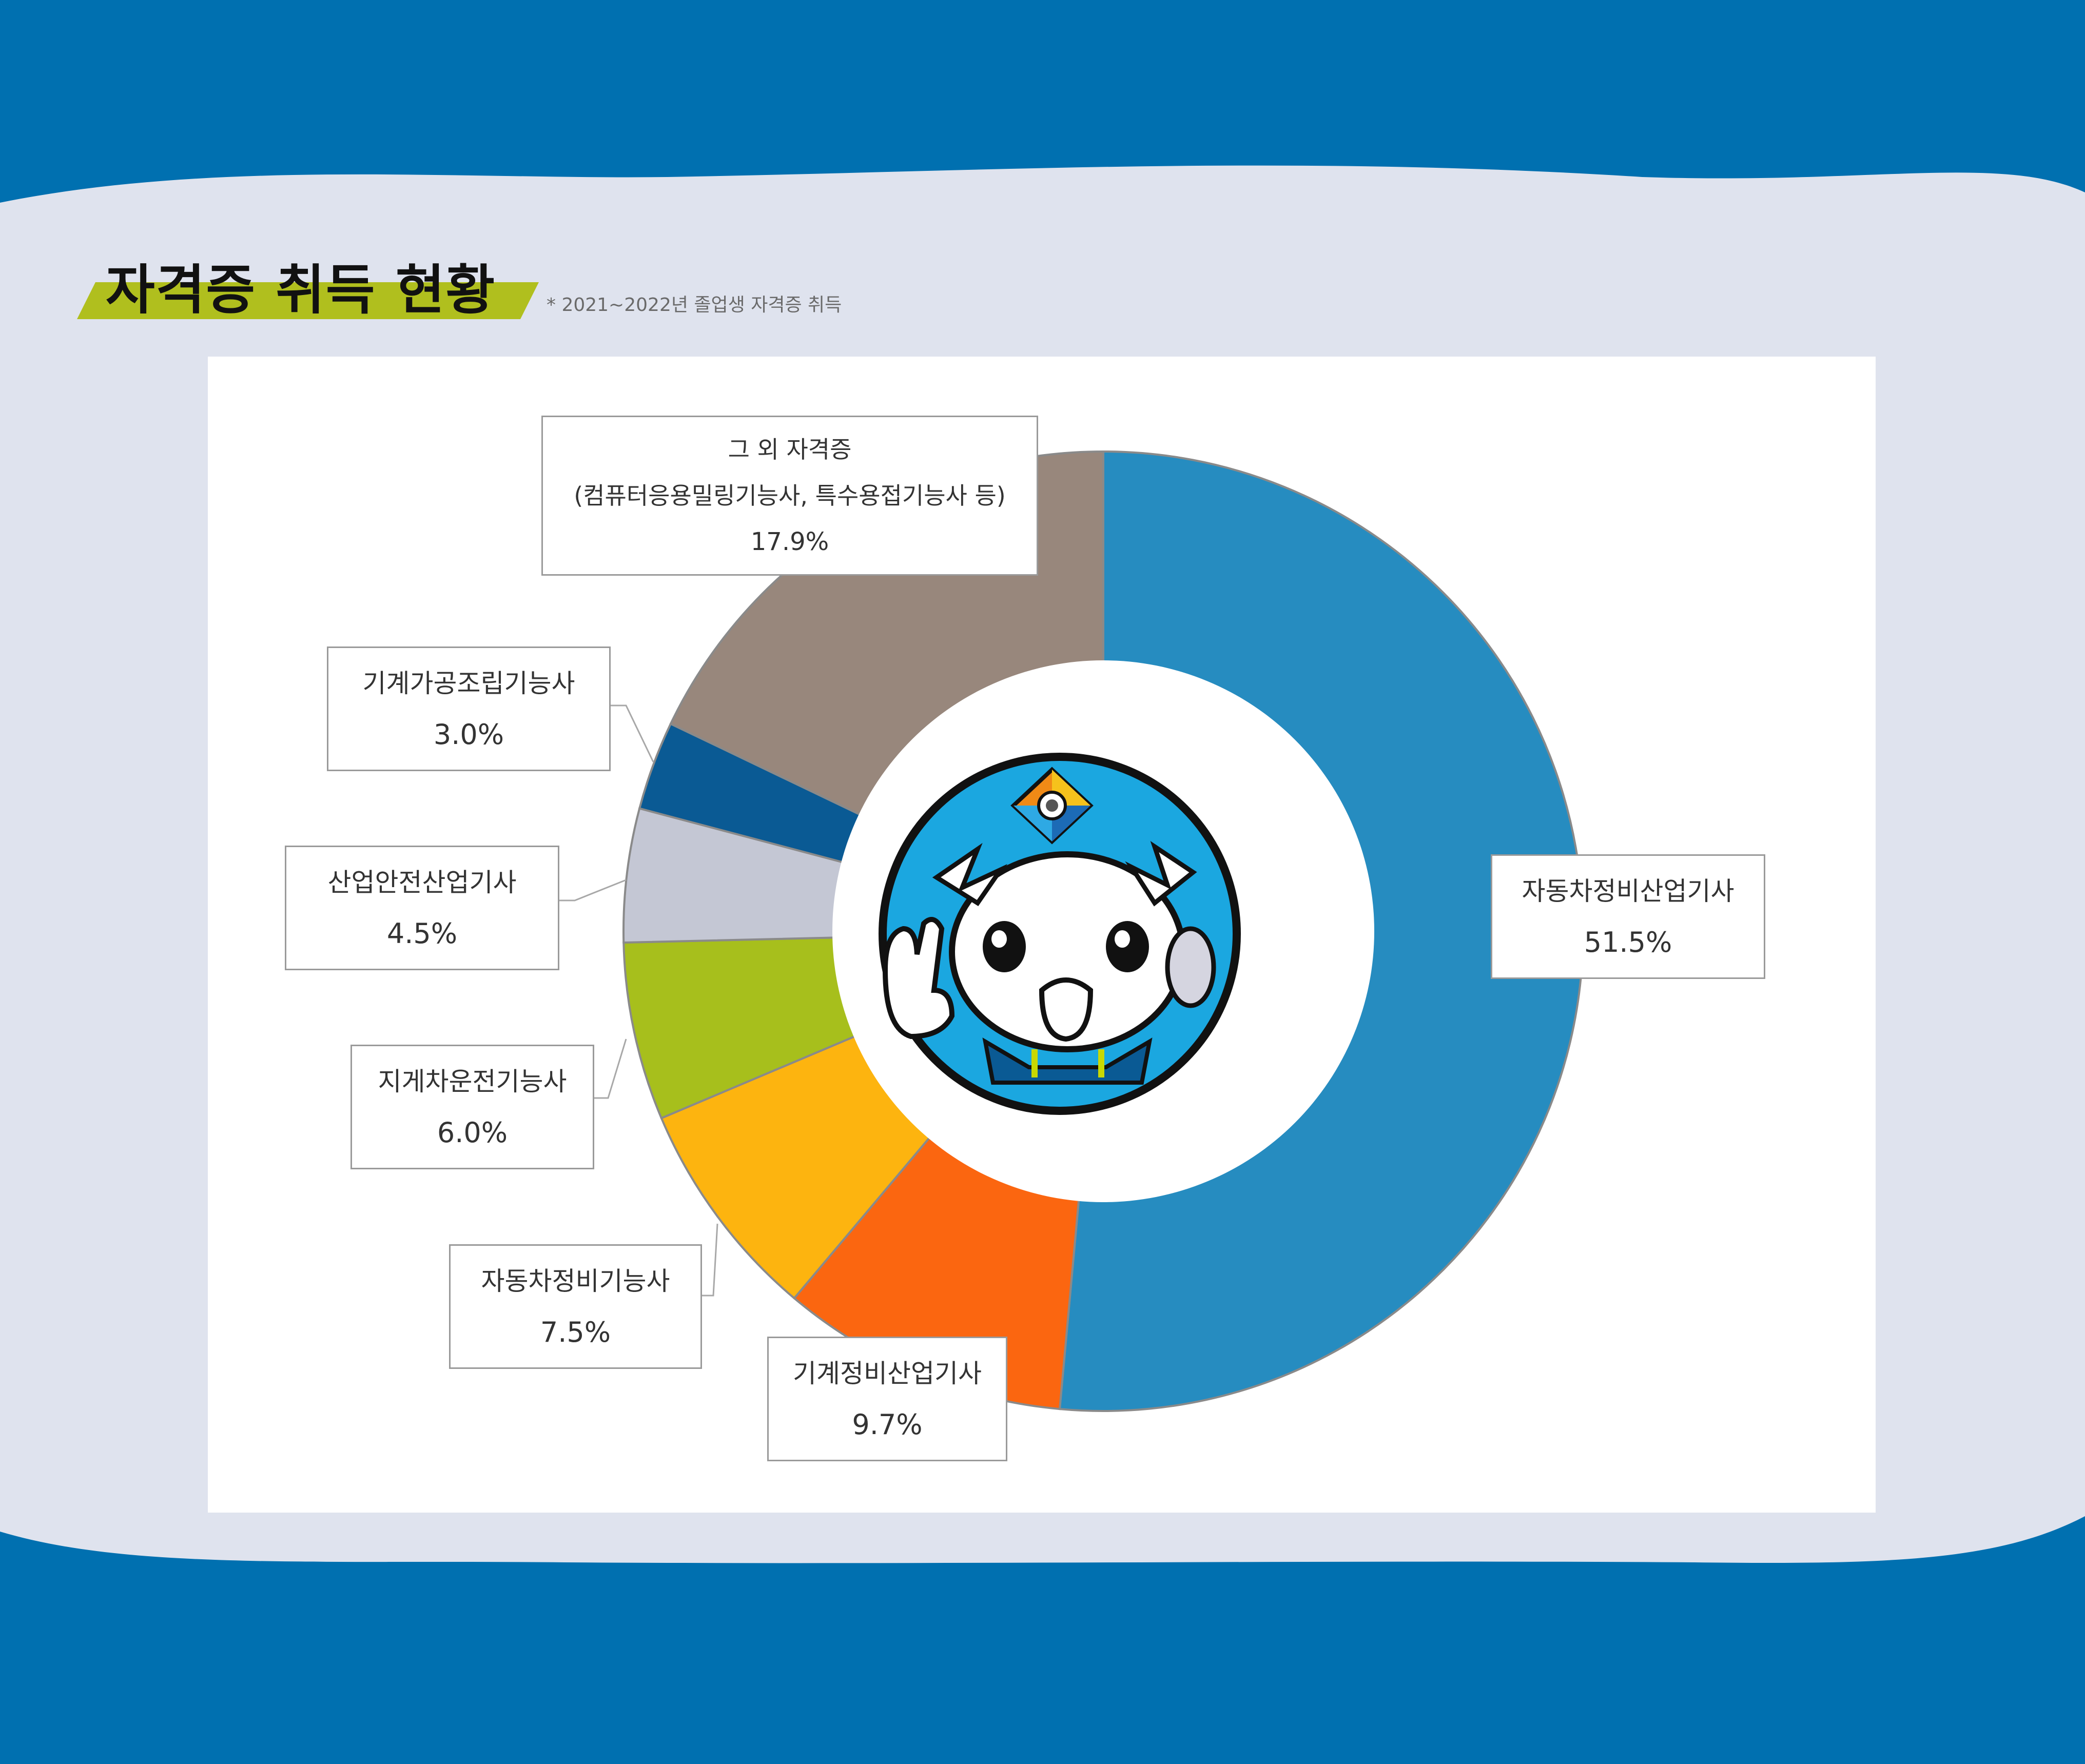  What do you see at coordinates (468, 683) in the screenshot?
I see `label-name: 기계가공조립기능사` at bounding box center [468, 683].